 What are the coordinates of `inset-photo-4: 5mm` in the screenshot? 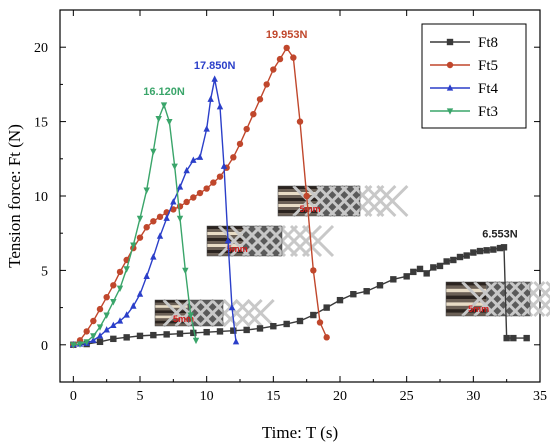 It's located at (497, 299).